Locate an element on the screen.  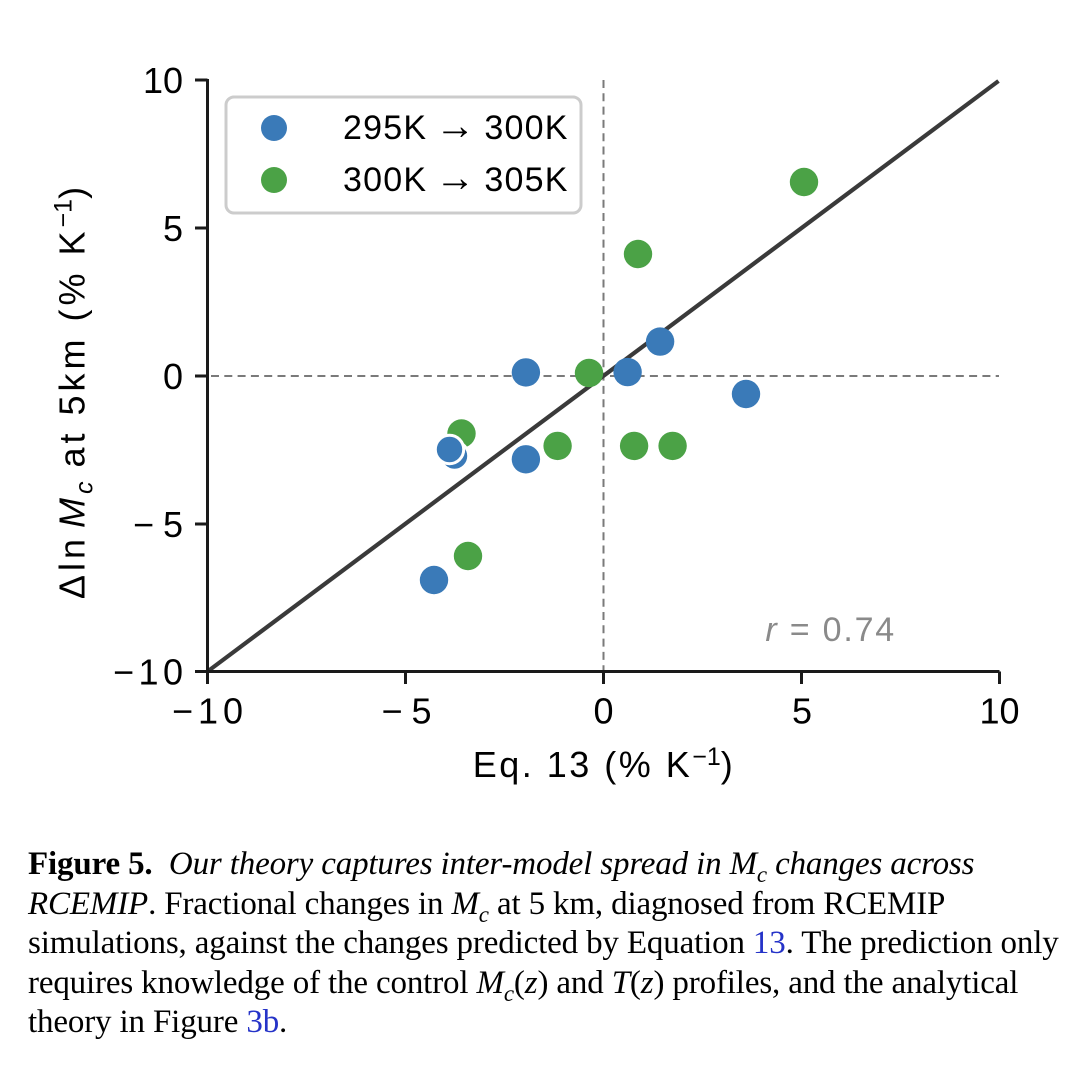
svg-text: Eq. 13 (% K−1) is located at coordinates (604, 764).